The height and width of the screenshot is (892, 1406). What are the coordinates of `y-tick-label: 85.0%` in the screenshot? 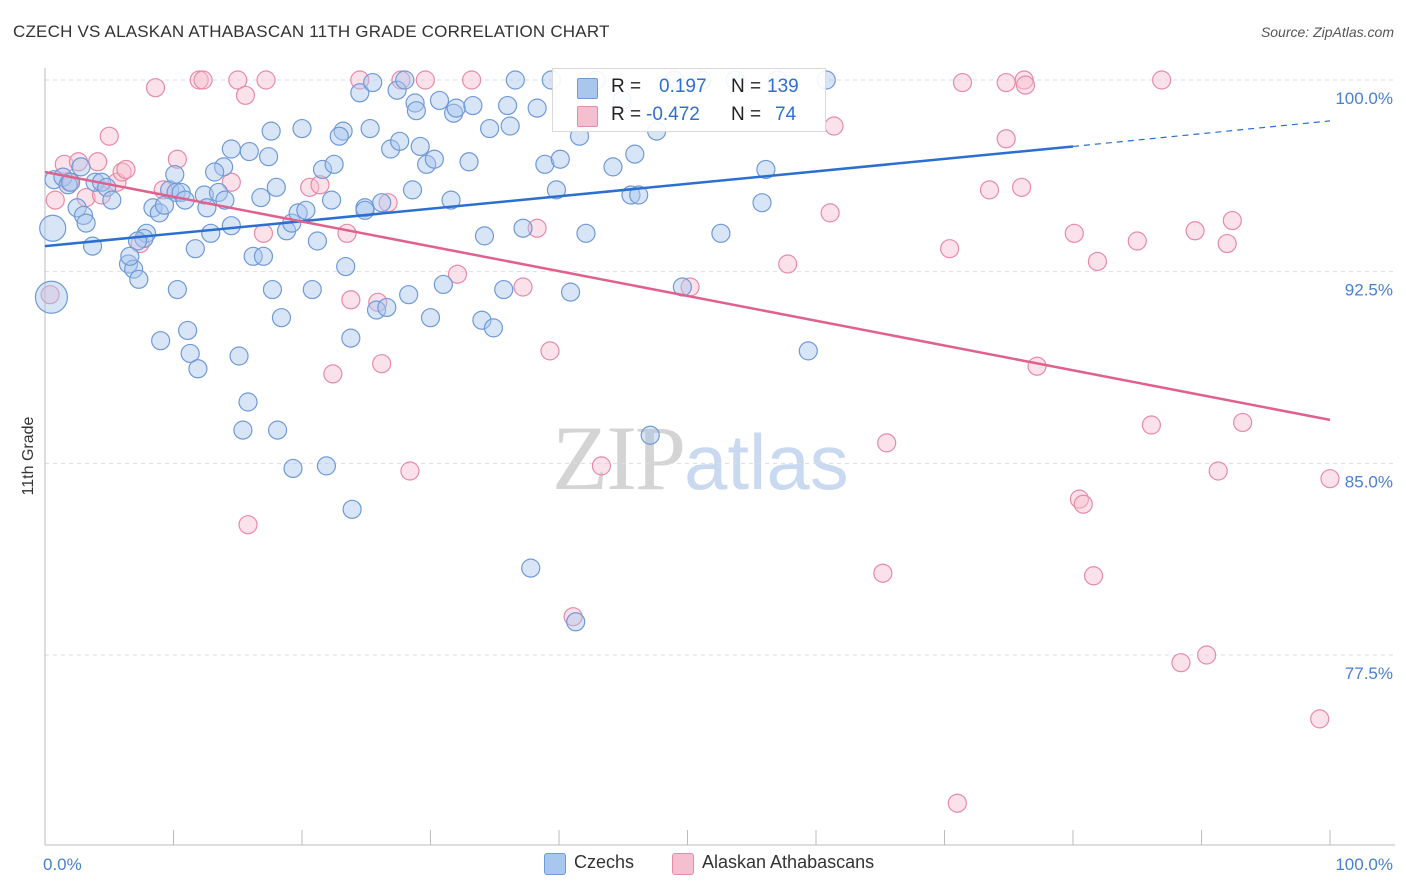 It's located at (1369, 481).